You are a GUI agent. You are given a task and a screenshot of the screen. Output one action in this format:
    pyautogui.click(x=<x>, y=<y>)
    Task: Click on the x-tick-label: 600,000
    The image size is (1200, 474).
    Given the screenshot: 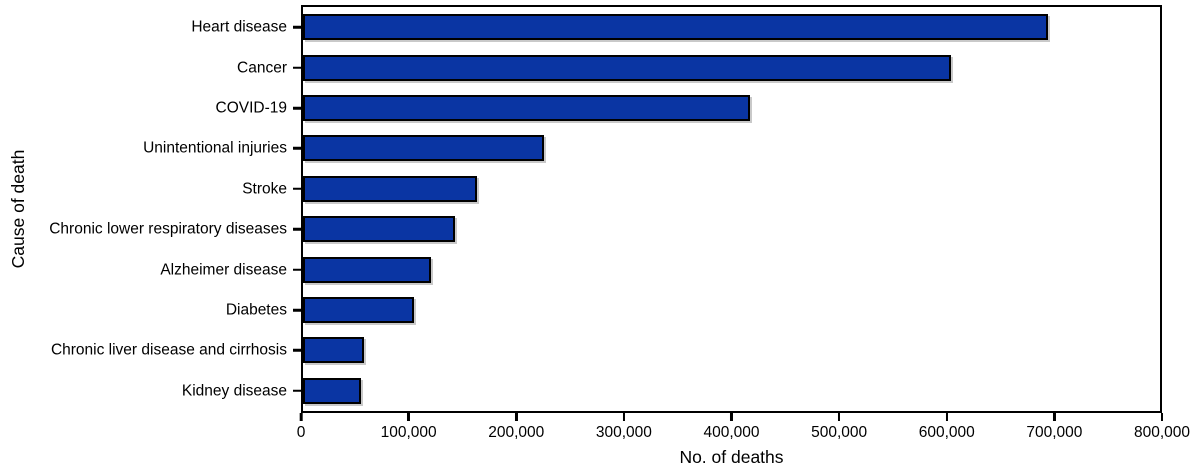 What is the action you would take?
    pyautogui.click(x=946, y=432)
    